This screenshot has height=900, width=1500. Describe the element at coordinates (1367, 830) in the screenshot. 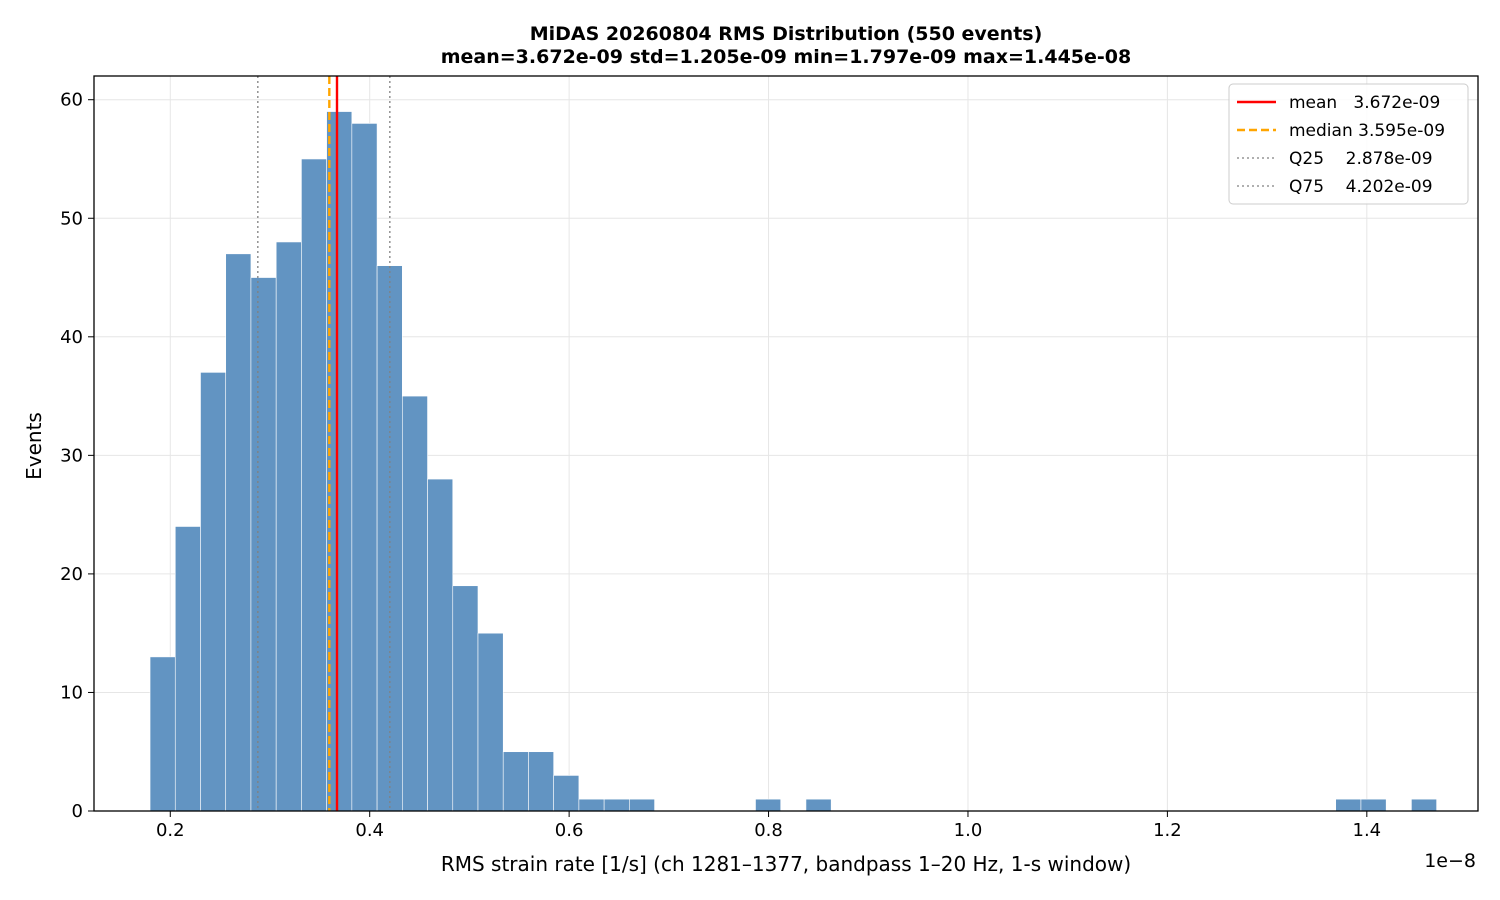

I see `x-tick-label: 1.4` at that location.